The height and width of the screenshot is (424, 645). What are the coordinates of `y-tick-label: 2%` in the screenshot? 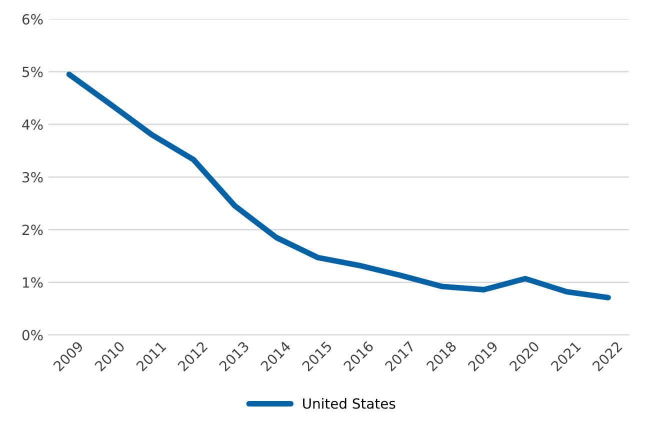 It's located at (32, 230).